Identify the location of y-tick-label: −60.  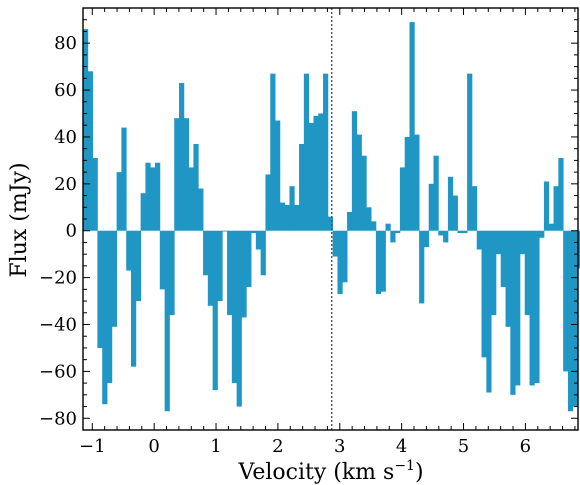
(58, 371).